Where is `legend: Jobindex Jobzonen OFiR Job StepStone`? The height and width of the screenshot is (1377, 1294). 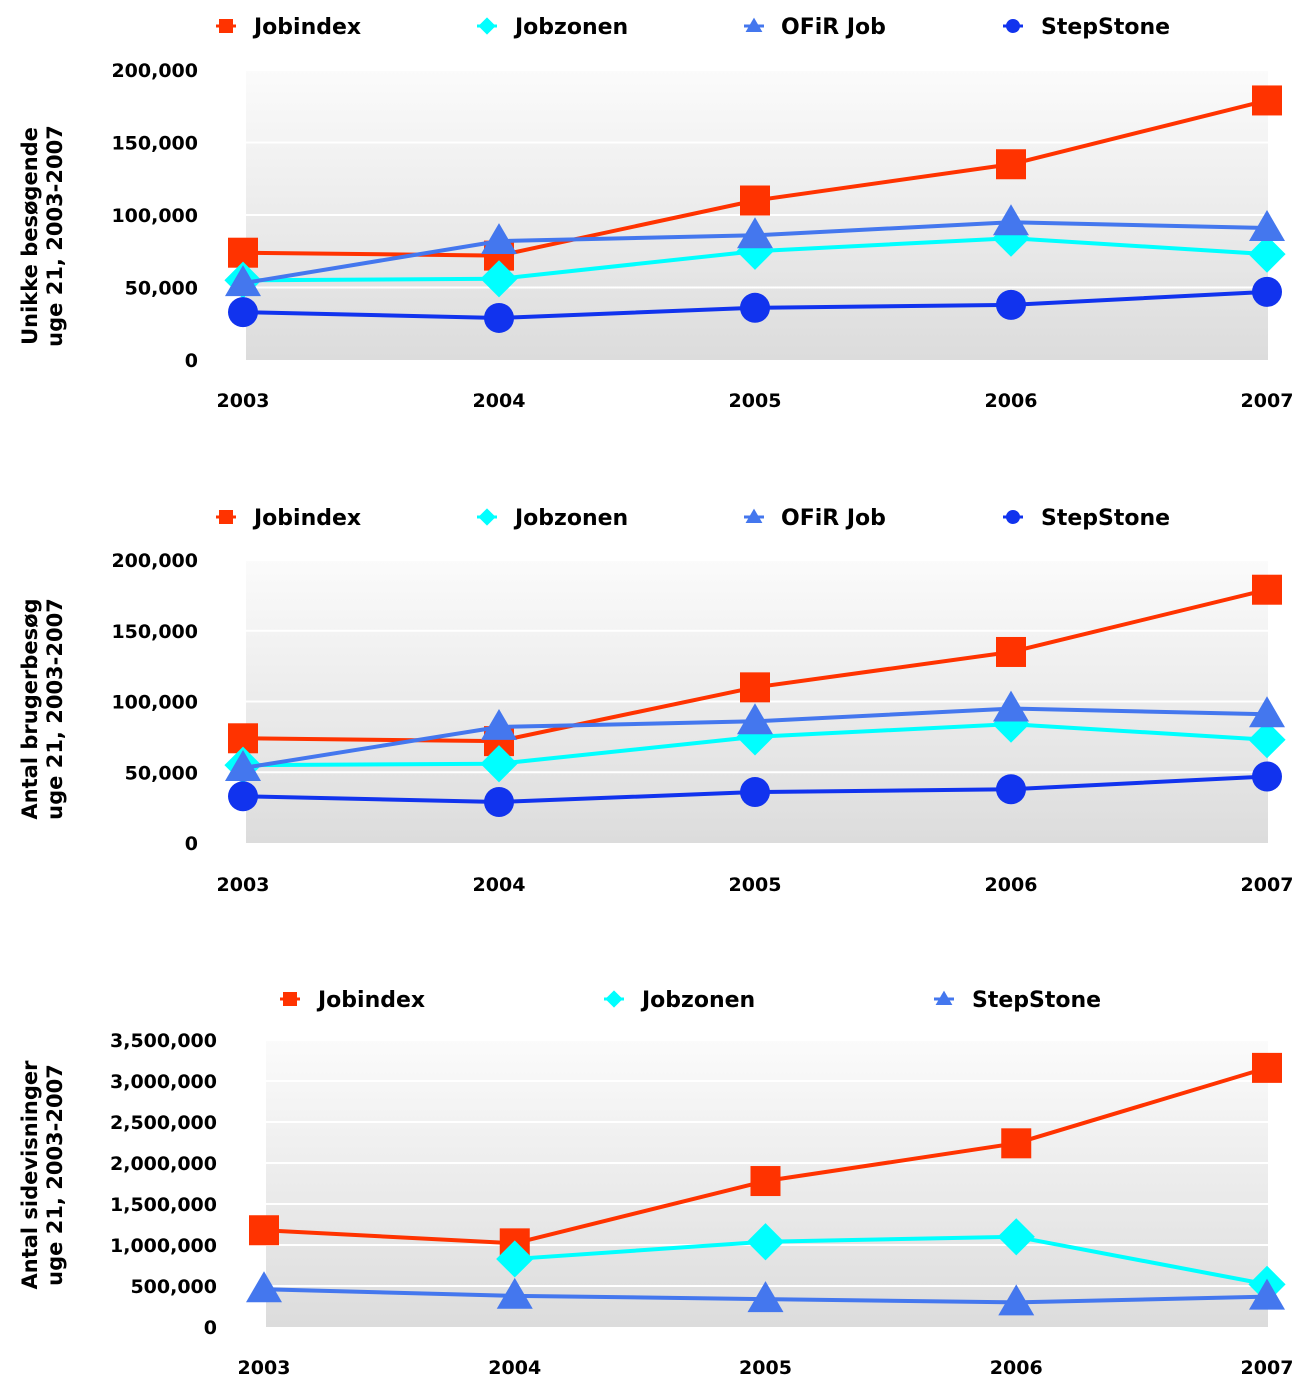
legend: Jobindex Jobzonen OFiR Job StepStone is located at coordinates (693, 518).